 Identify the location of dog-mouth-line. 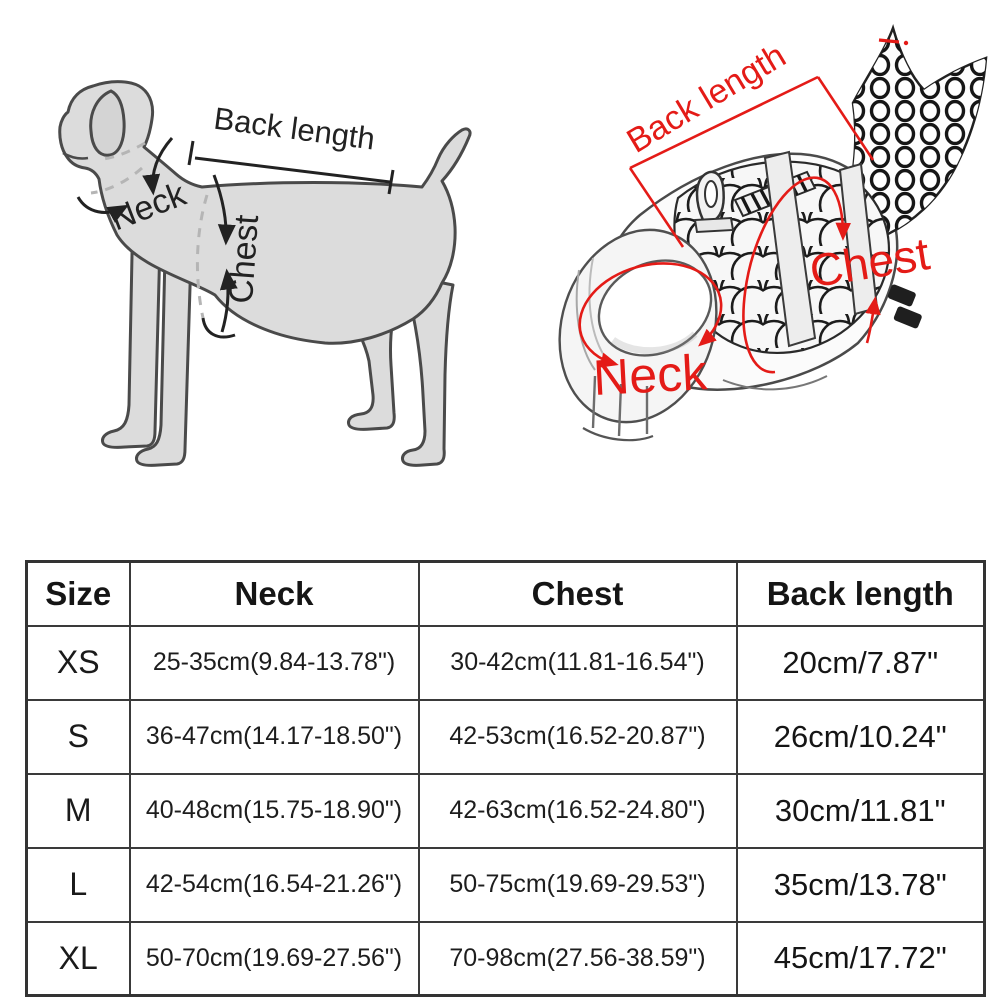
(75, 155).